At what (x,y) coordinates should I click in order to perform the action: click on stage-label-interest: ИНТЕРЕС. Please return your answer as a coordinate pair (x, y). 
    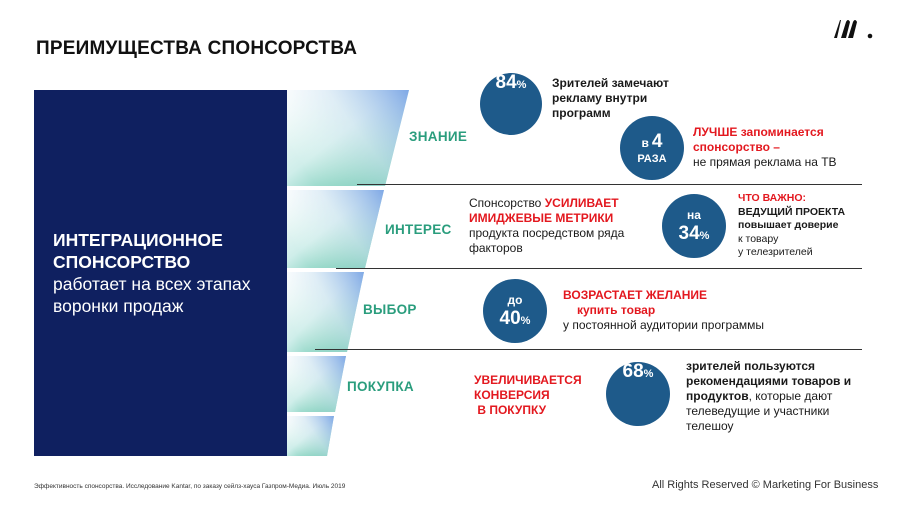
    Looking at the image, I should click on (418, 229).